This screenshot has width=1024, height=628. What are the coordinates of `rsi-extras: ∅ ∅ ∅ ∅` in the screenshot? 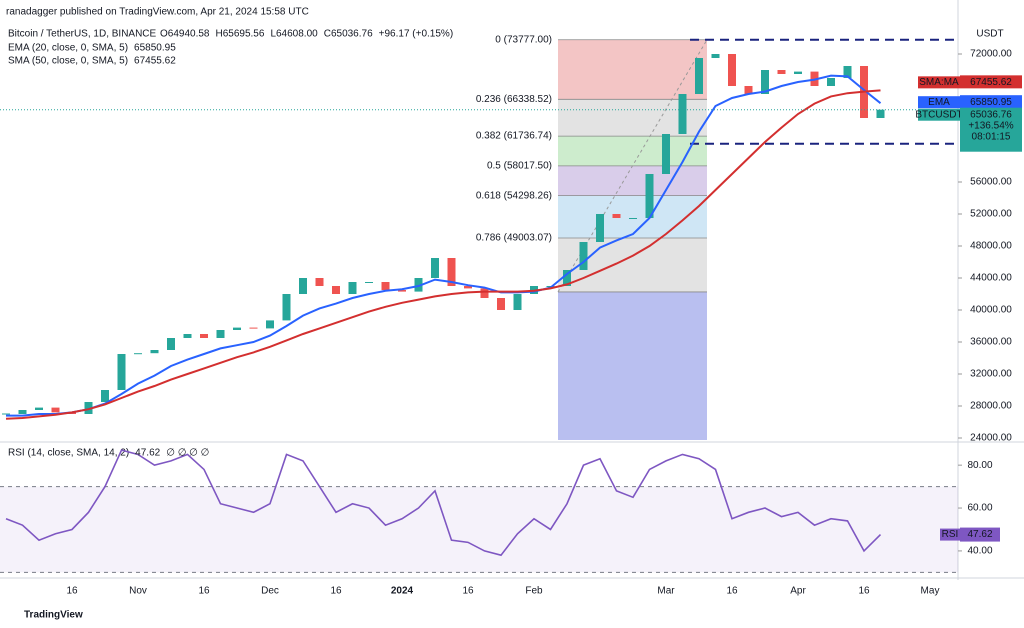 It's located at (187, 453).